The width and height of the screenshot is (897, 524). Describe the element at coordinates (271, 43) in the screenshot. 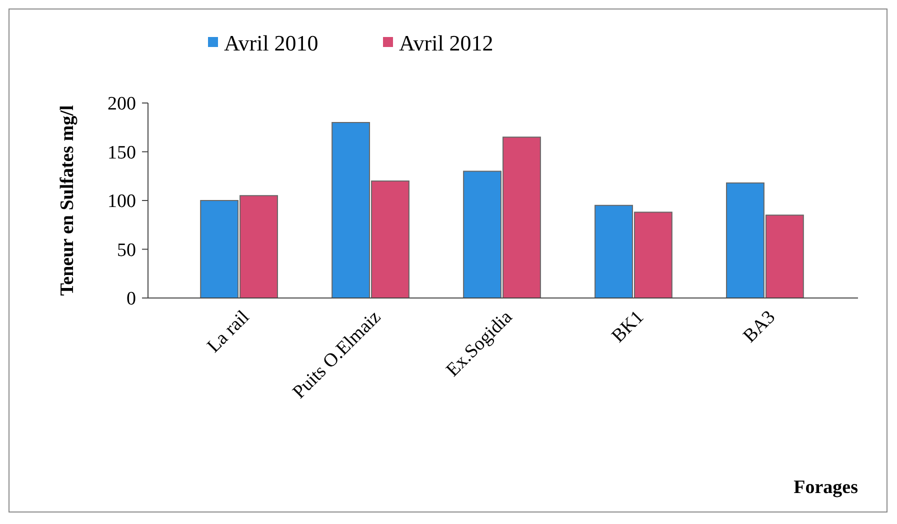

I see `legend-label: Avril 2010` at that location.